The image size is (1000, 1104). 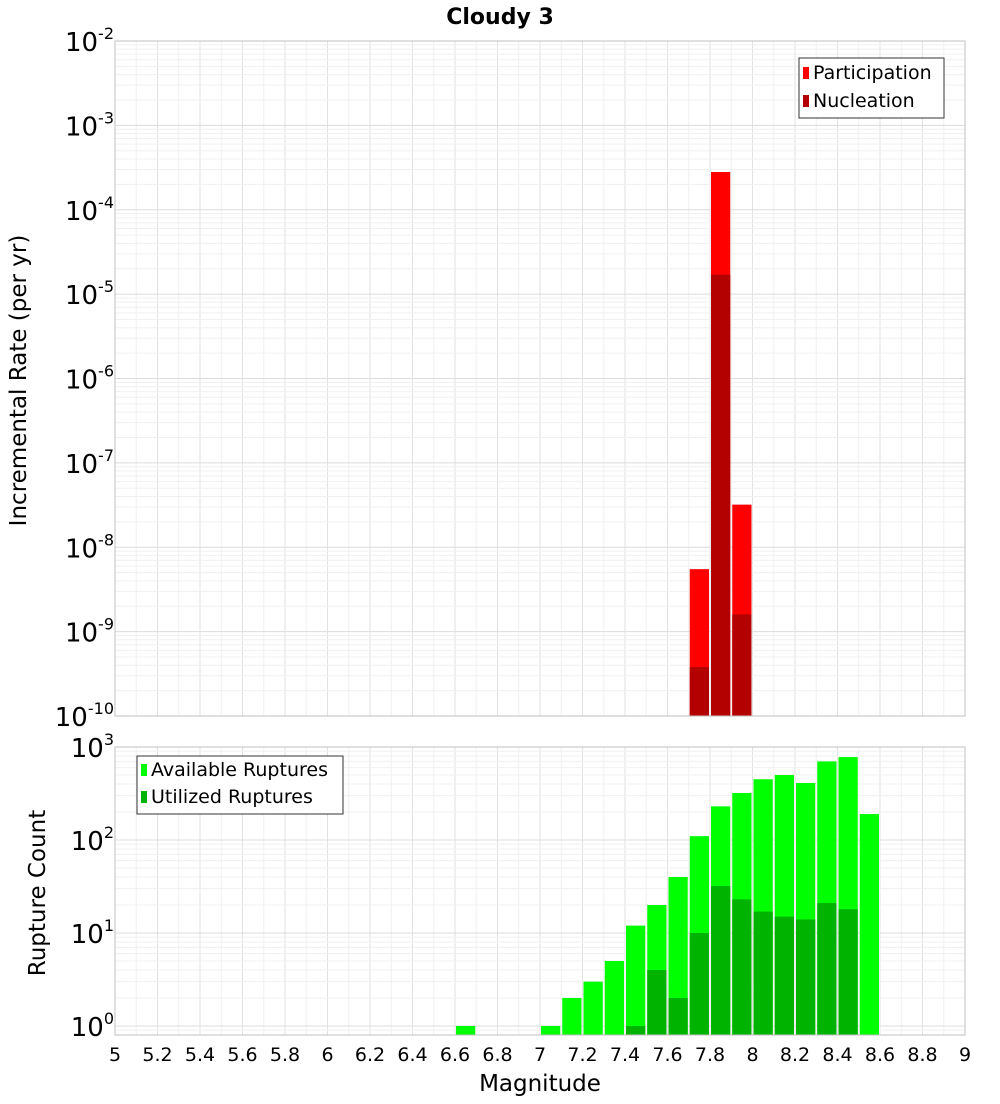 I want to click on bottom-ytick-label: 10¹, so click(x=92, y=933).